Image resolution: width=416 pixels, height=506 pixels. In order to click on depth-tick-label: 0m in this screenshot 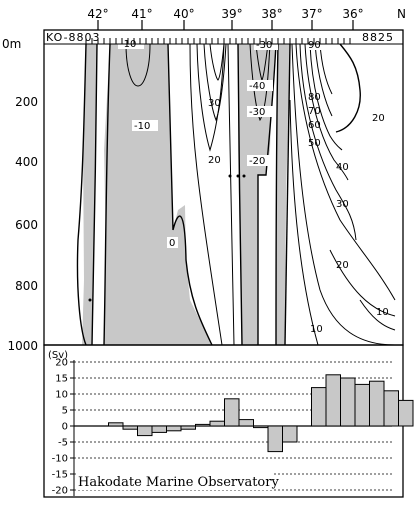, I will do `click(11, 44)`.